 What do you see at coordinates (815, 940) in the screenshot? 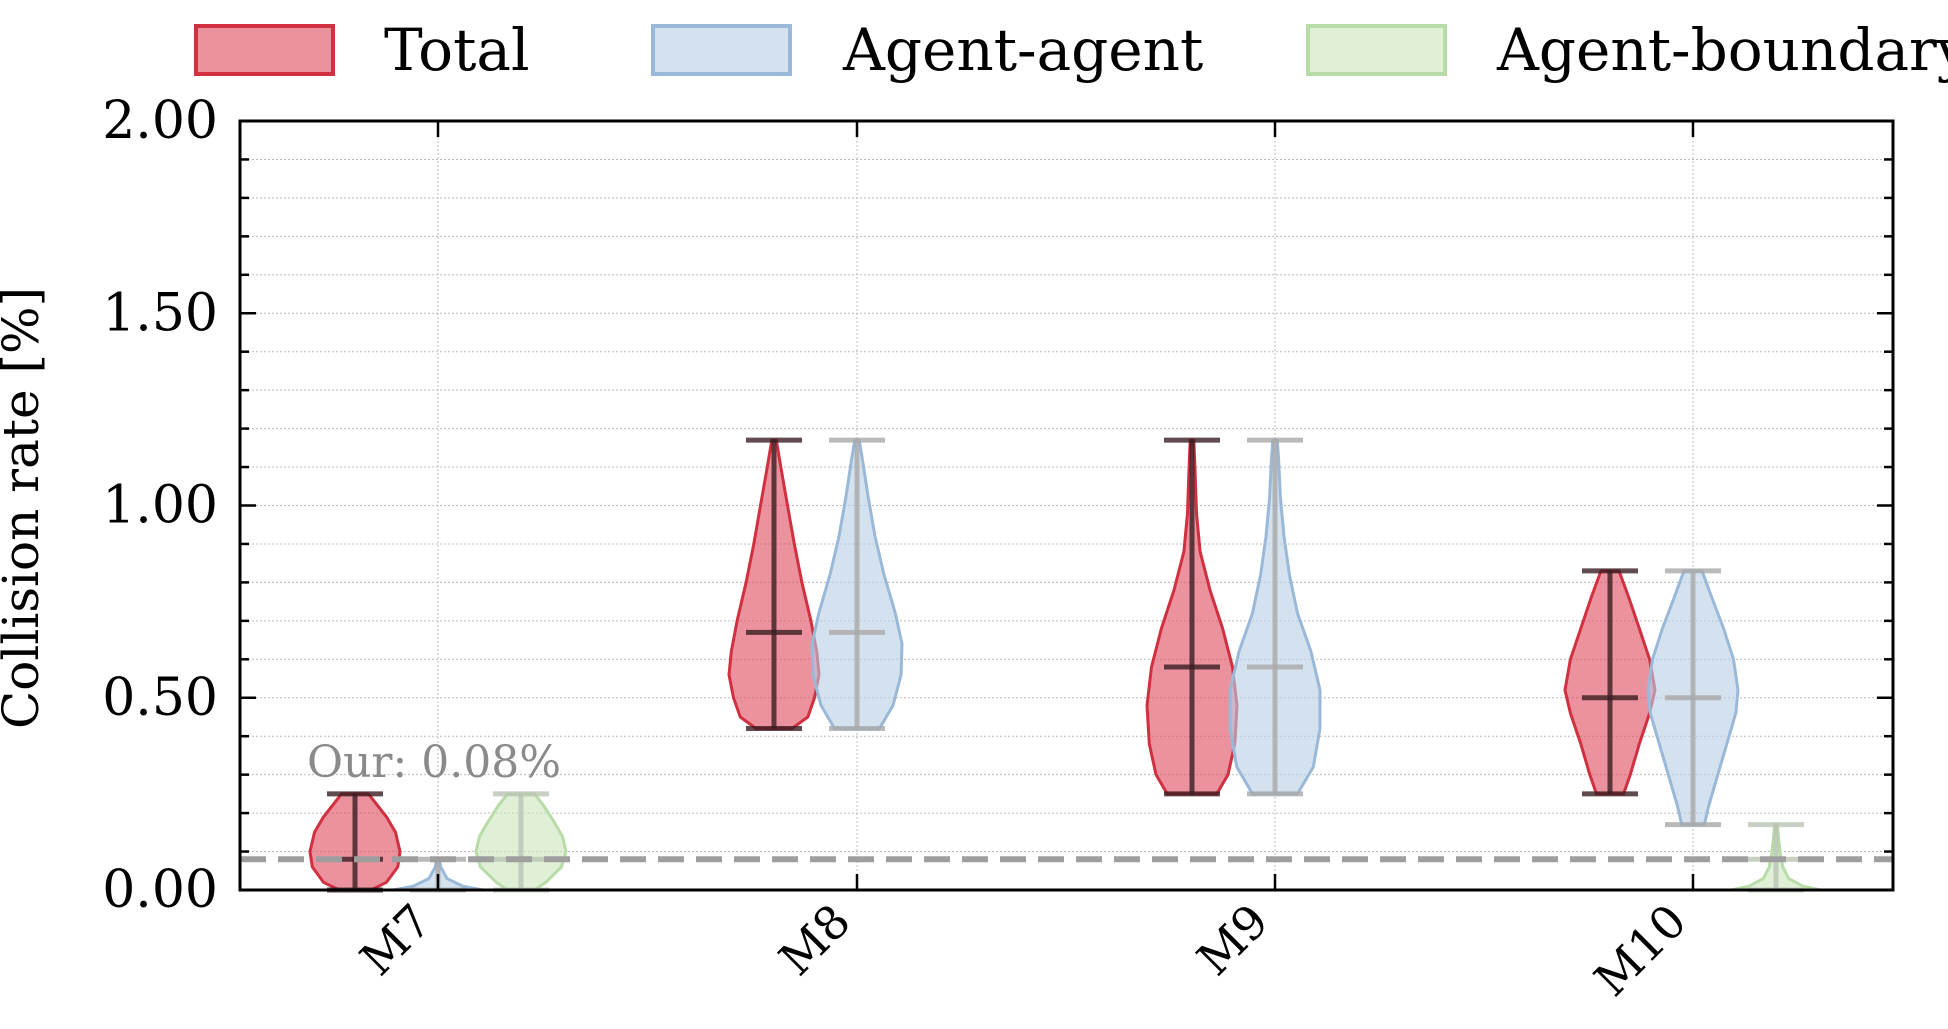
I see `x-tick-label: M8` at bounding box center [815, 940].